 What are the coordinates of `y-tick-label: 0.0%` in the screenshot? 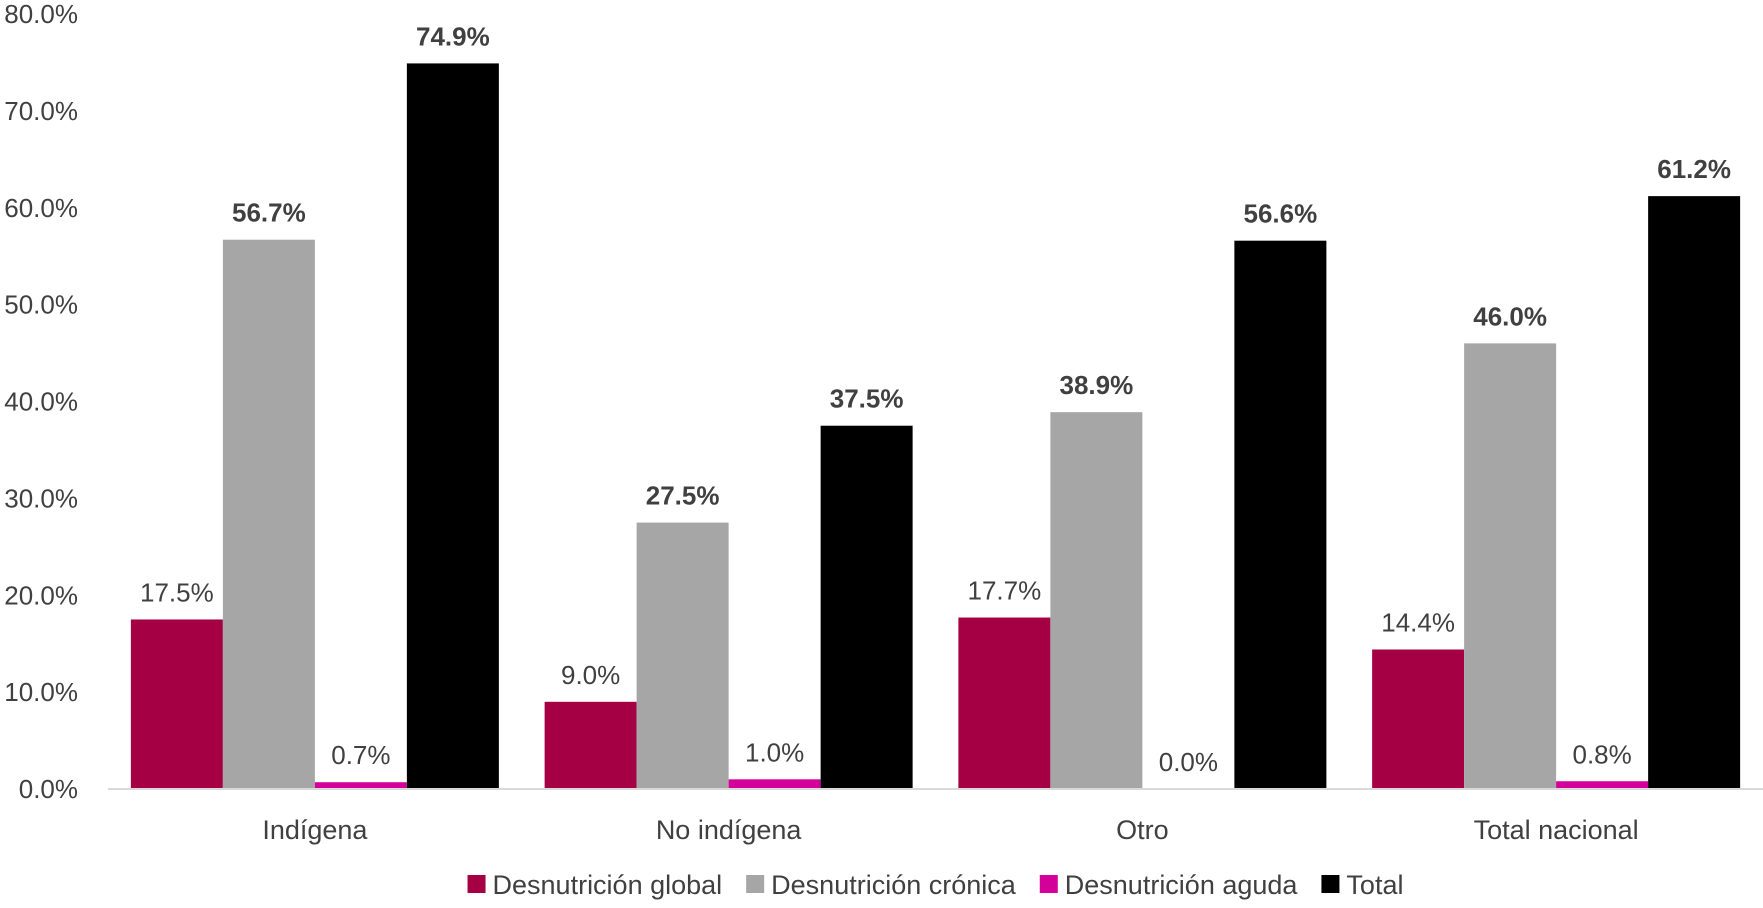 It's located at (48, 789).